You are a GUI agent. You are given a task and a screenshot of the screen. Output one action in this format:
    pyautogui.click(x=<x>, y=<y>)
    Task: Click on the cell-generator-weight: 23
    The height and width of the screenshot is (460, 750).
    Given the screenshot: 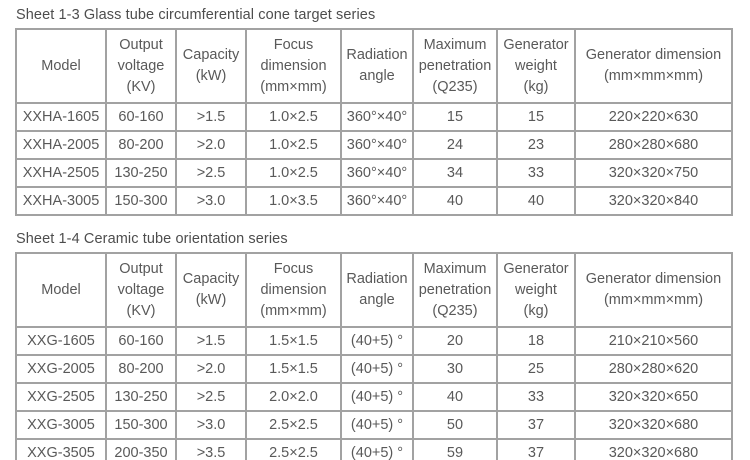 What is the action you would take?
    pyautogui.click(x=536, y=145)
    